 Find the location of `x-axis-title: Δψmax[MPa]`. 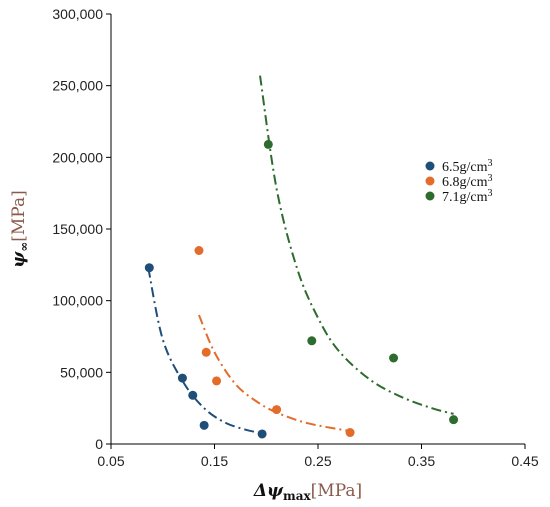

x-axis-title: Δψmax[MPa] is located at coordinates (307, 492).